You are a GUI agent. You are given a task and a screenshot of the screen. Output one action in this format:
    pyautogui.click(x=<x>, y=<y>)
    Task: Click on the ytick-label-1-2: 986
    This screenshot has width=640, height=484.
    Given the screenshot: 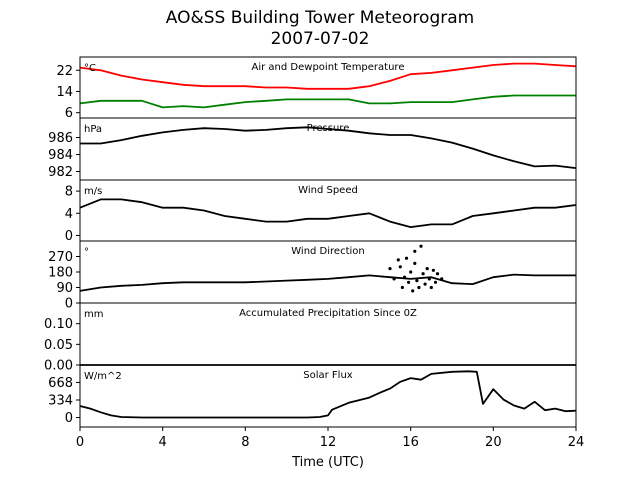 What is the action you would take?
    pyautogui.click(x=60, y=138)
    